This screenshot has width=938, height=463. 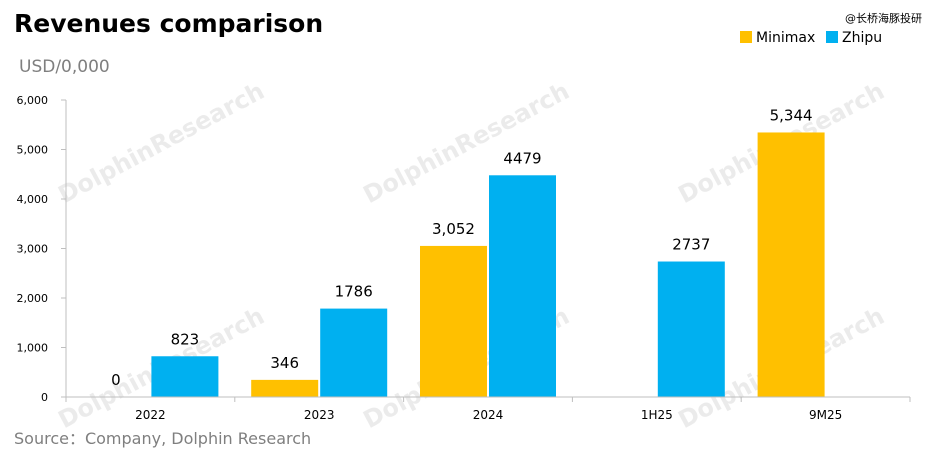 What do you see at coordinates (691, 245) in the screenshot?
I see `data-label-zhipu: 2737` at bounding box center [691, 245].